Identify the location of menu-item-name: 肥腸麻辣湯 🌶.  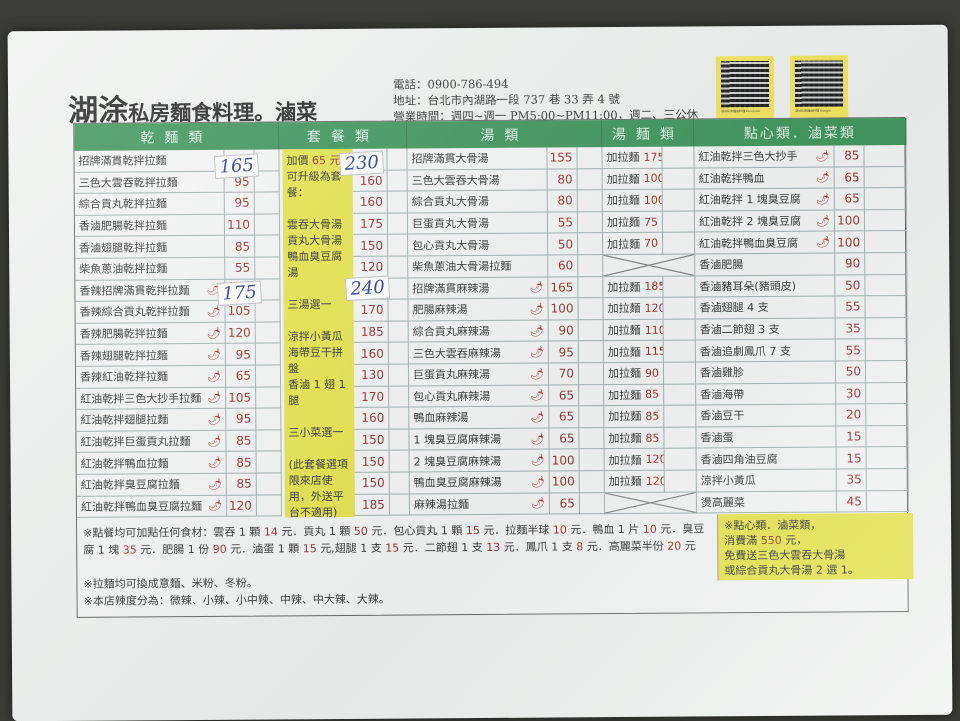
(478, 310).